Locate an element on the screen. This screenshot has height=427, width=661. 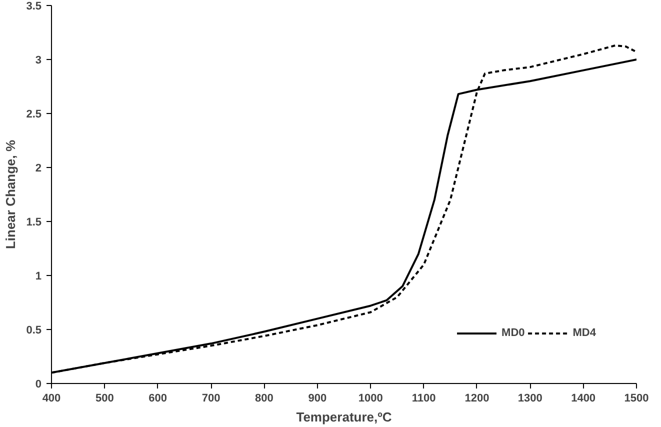
x-tick-label: 1100 is located at coordinates (424, 398).